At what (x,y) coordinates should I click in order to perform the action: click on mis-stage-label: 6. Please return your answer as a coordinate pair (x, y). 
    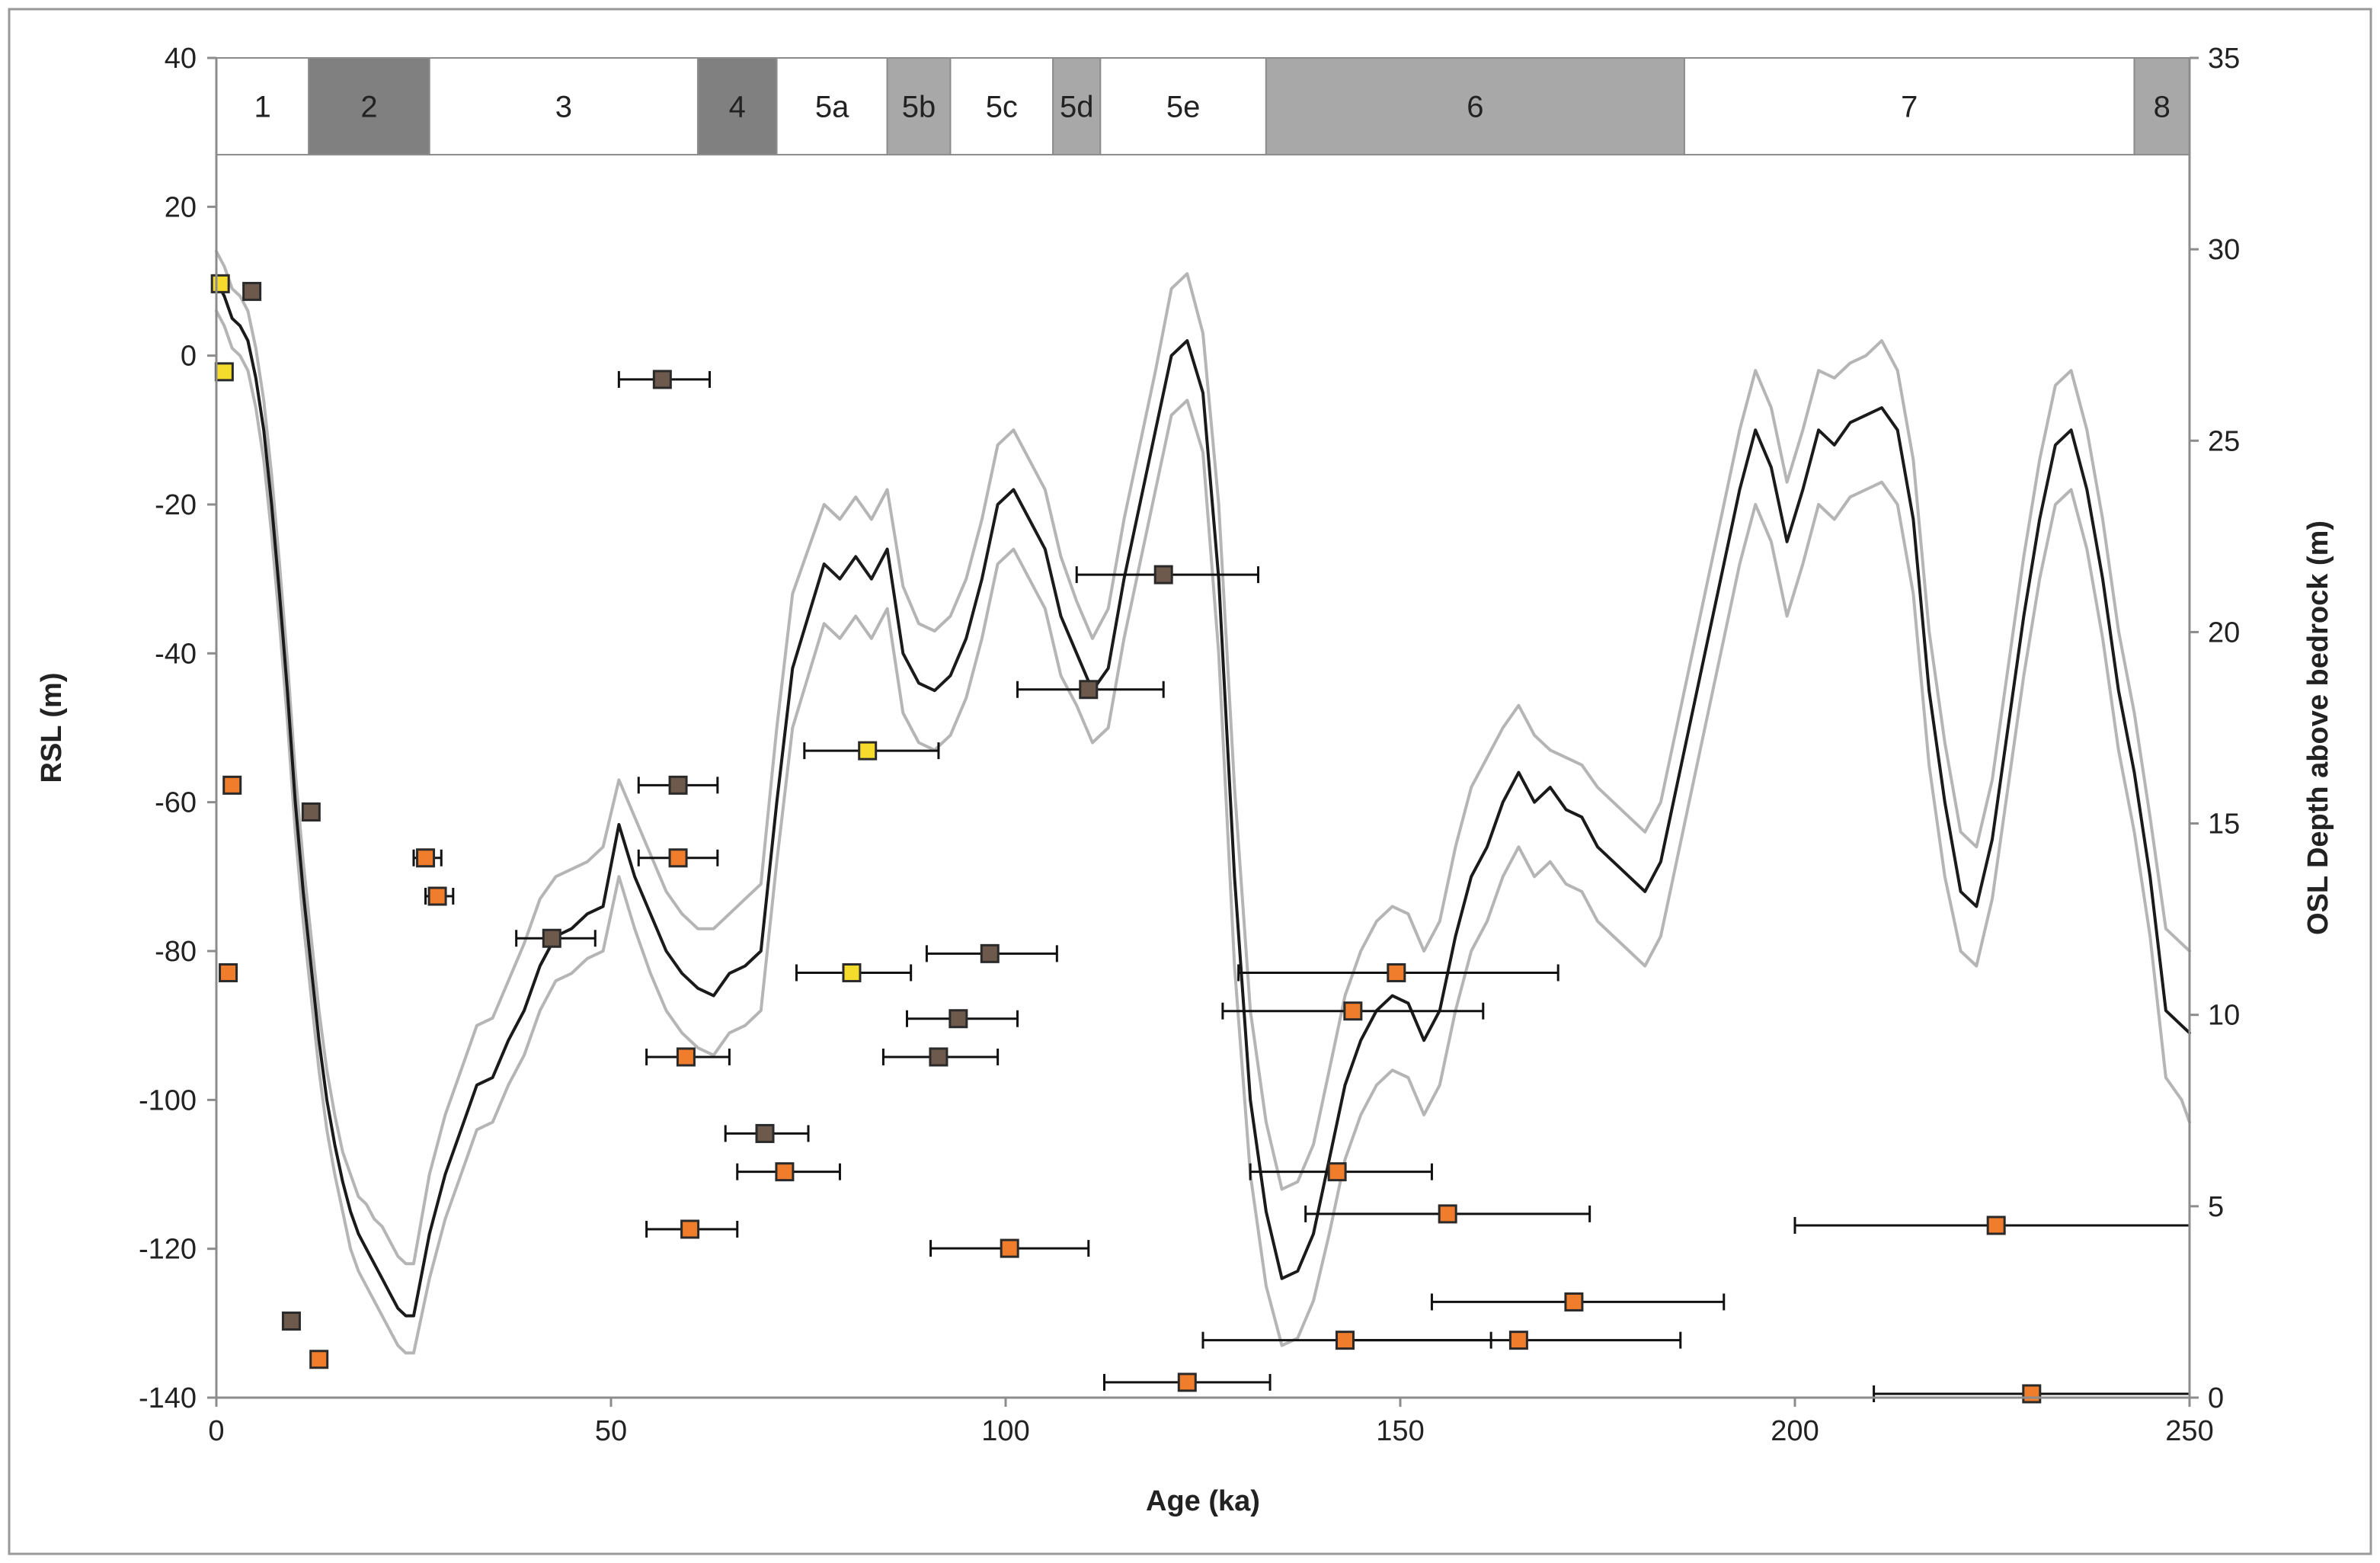
    Looking at the image, I should click on (1475, 106).